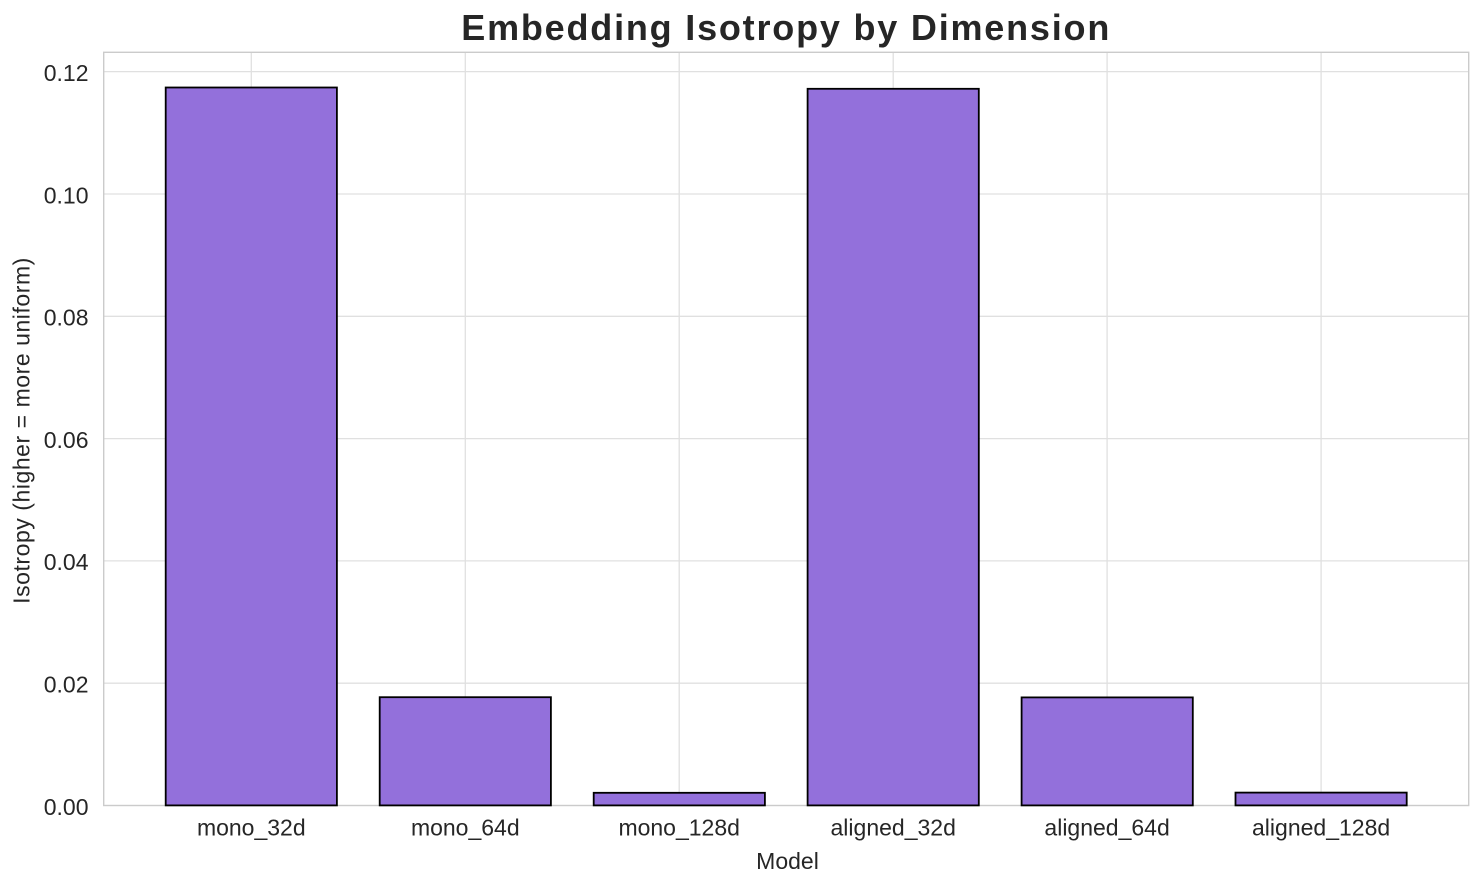  I want to click on svg-text: aligned_128d, so click(1321, 828).